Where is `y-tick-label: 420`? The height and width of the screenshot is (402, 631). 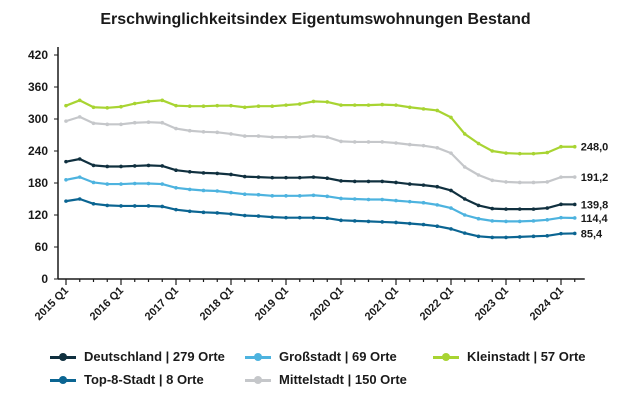 y-tick-label: 420 is located at coordinates (38, 55).